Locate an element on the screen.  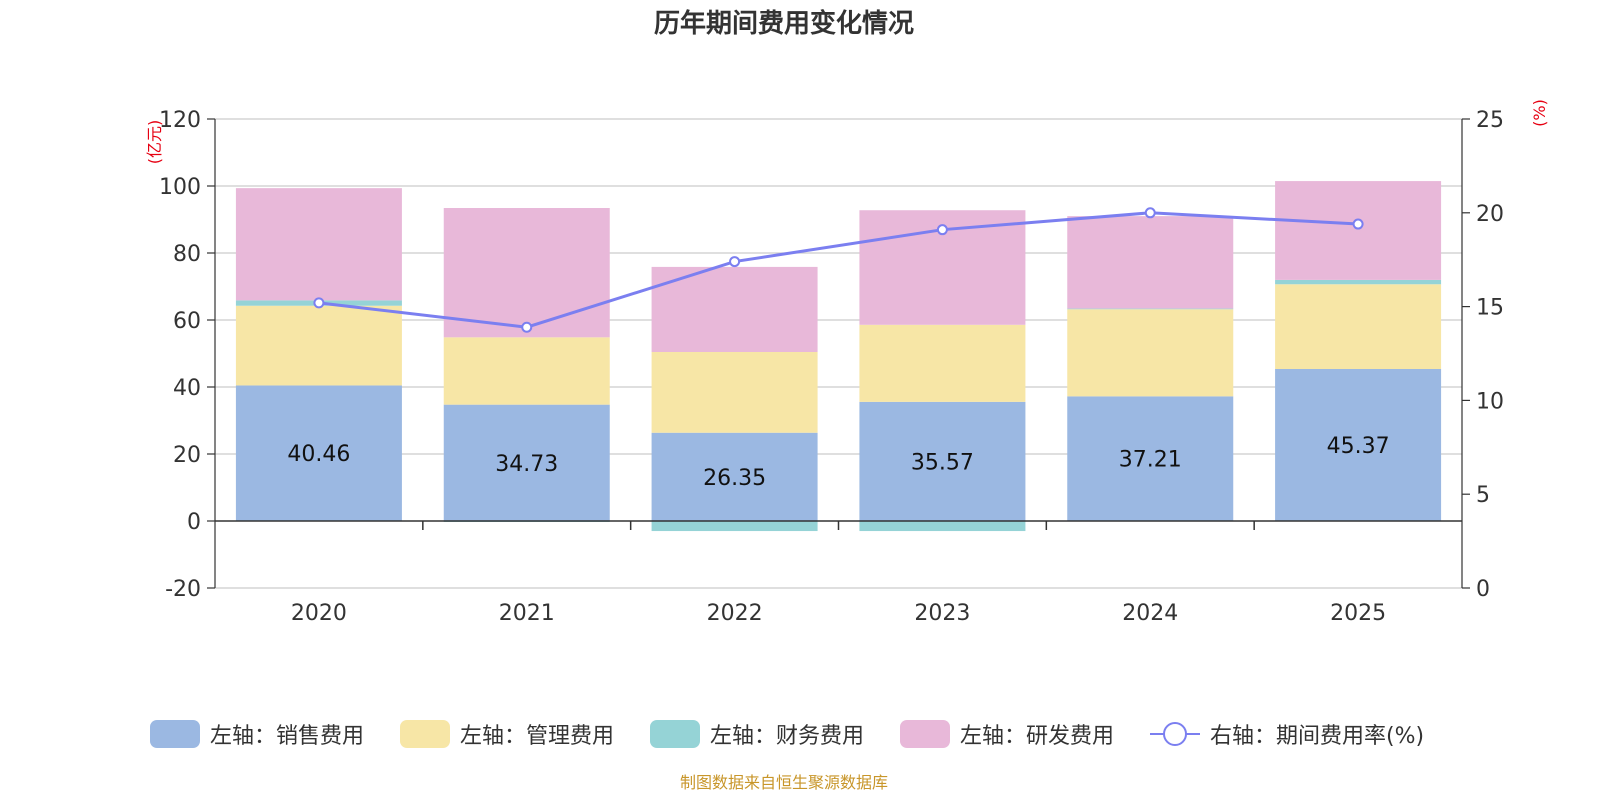
label-layer: 40.46 34.73 26.35 35.57 37.21 45.37 is located at coordinates (838, 462).